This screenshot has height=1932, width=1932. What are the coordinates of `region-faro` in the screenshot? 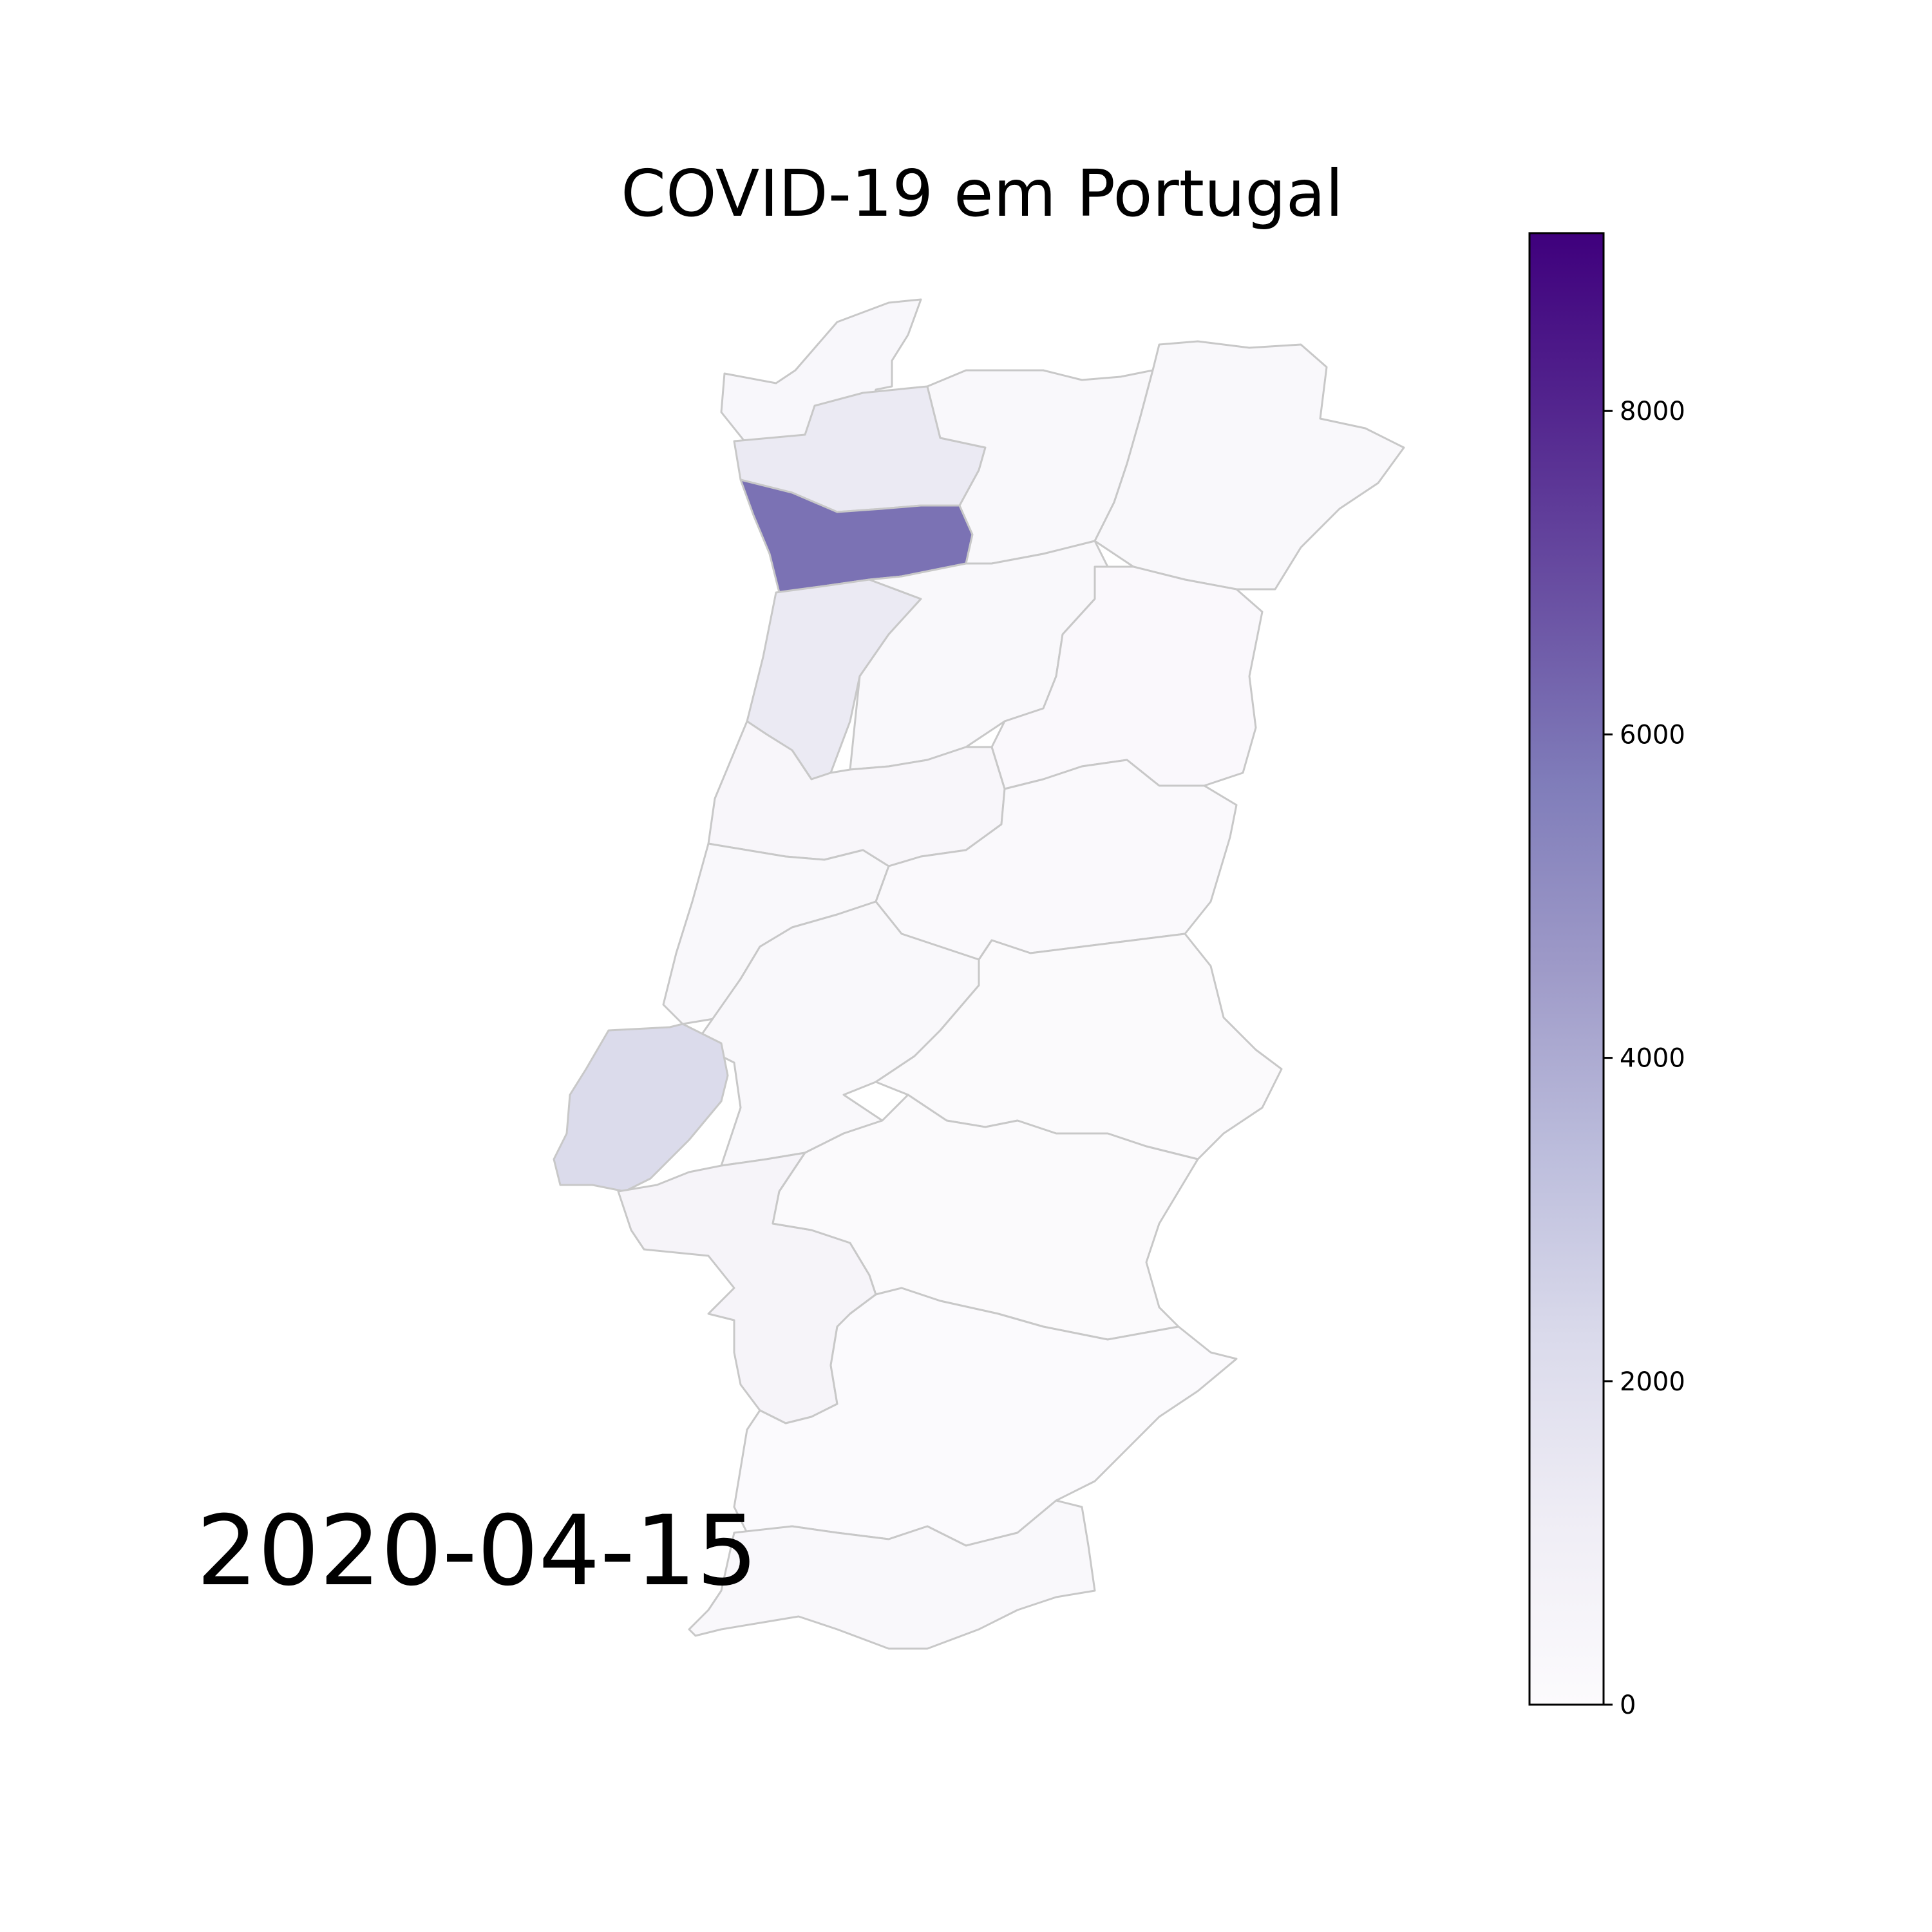 It's located at (892, 1574).